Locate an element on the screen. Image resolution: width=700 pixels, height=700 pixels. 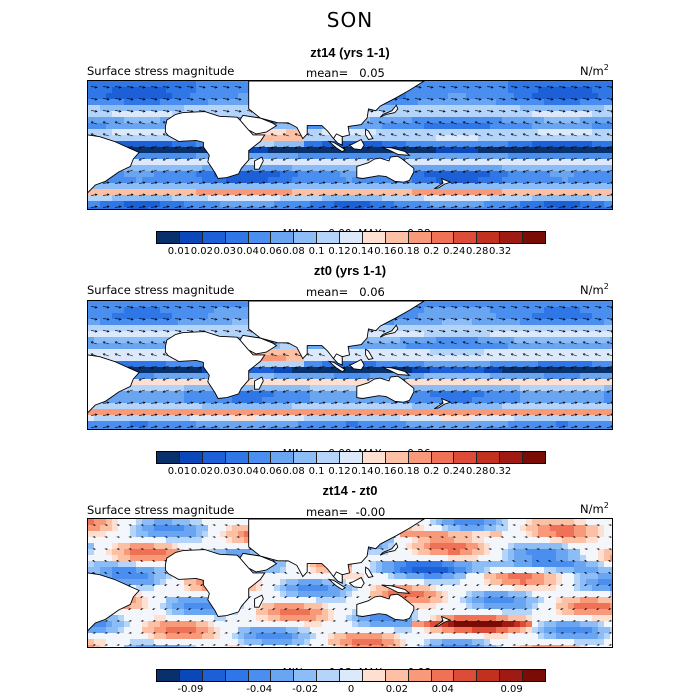
colorbar-tick-label: 0.09 is located at coordinates (511, 689).